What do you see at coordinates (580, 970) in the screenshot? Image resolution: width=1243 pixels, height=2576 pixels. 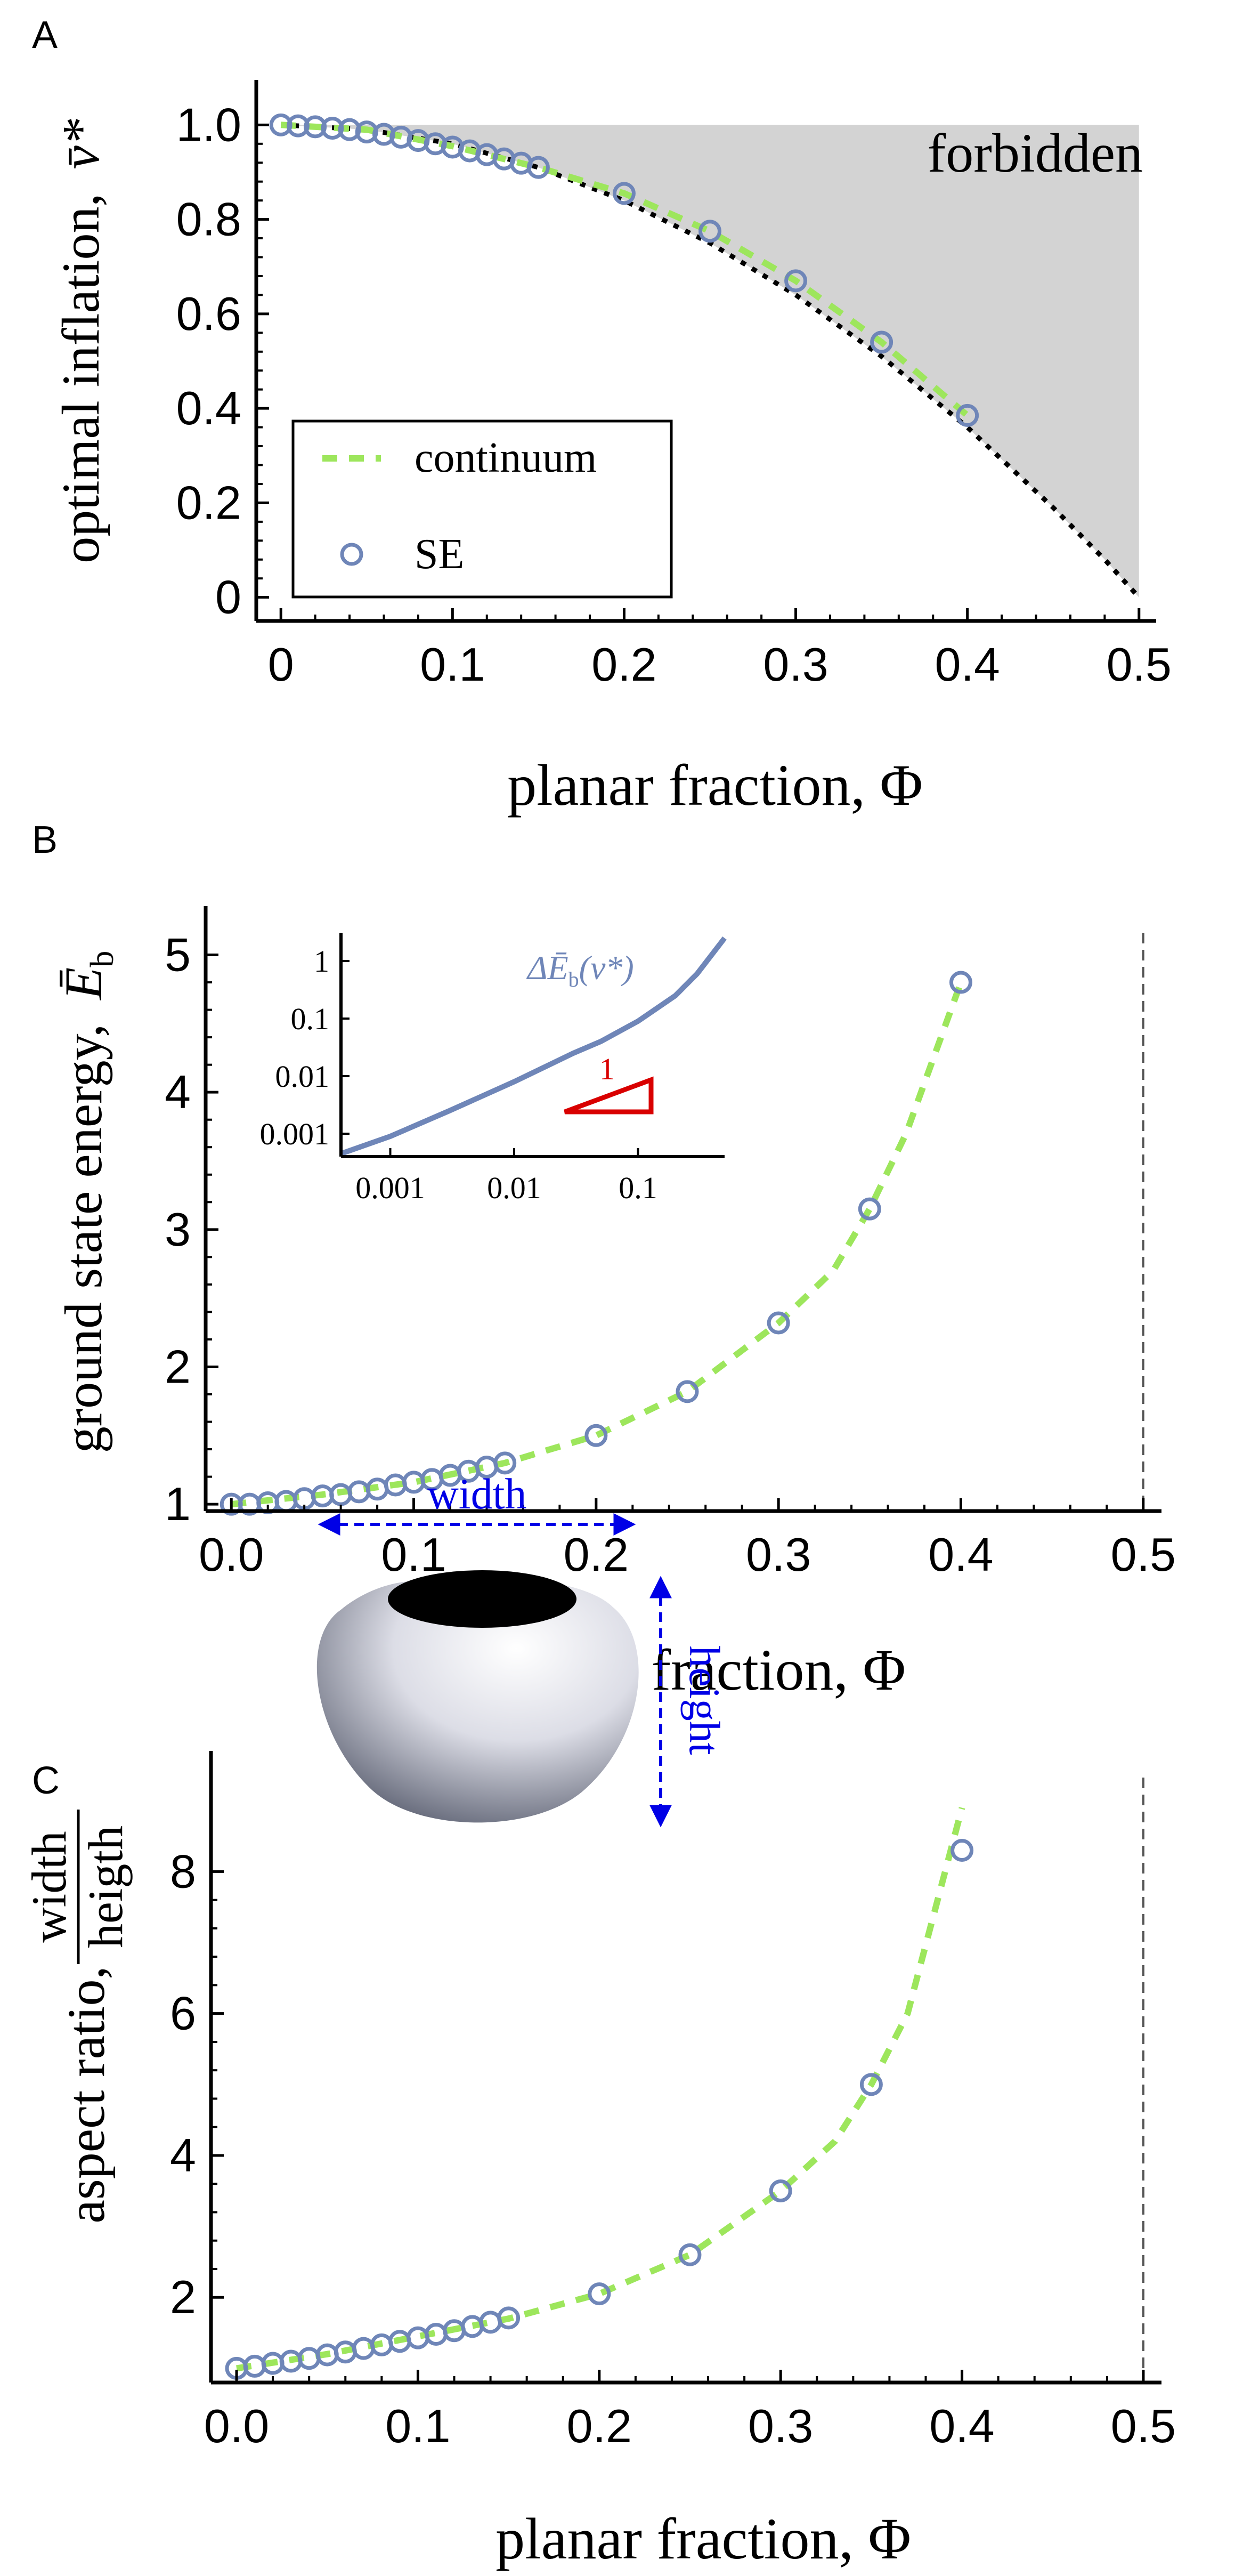 I see `inset-curve-label: ΔĒb(v*)` at bounding box center [580, 970].